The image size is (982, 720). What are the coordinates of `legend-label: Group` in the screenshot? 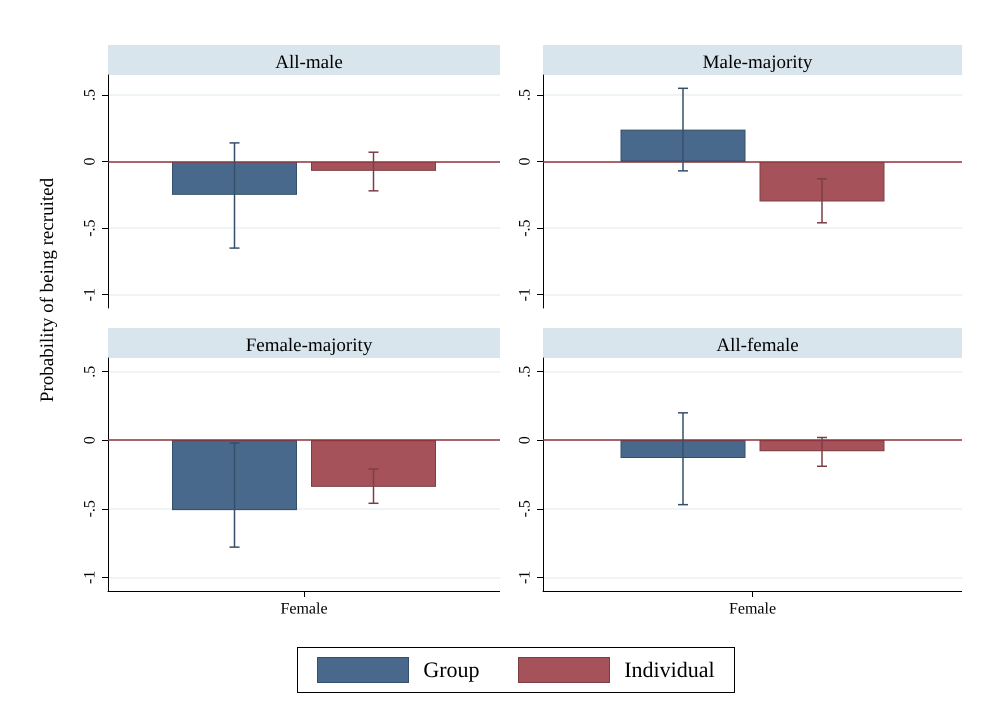 It's located at (451, 670).